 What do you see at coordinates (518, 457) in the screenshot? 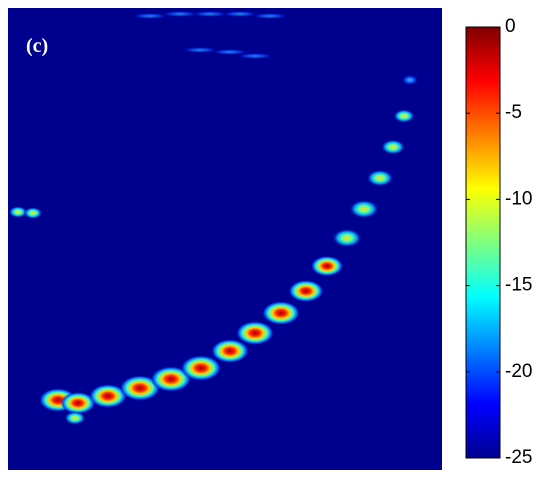
I see `colorbar-tick-label: -25` at bounding box center [518, 457].